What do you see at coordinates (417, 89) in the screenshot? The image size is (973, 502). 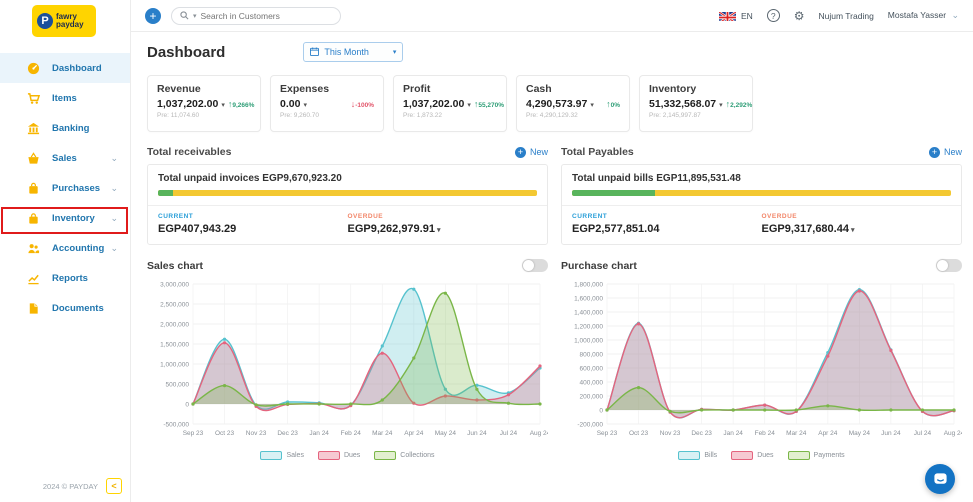 I see `kpi-title: Profit` at bounding box center [417, 89].